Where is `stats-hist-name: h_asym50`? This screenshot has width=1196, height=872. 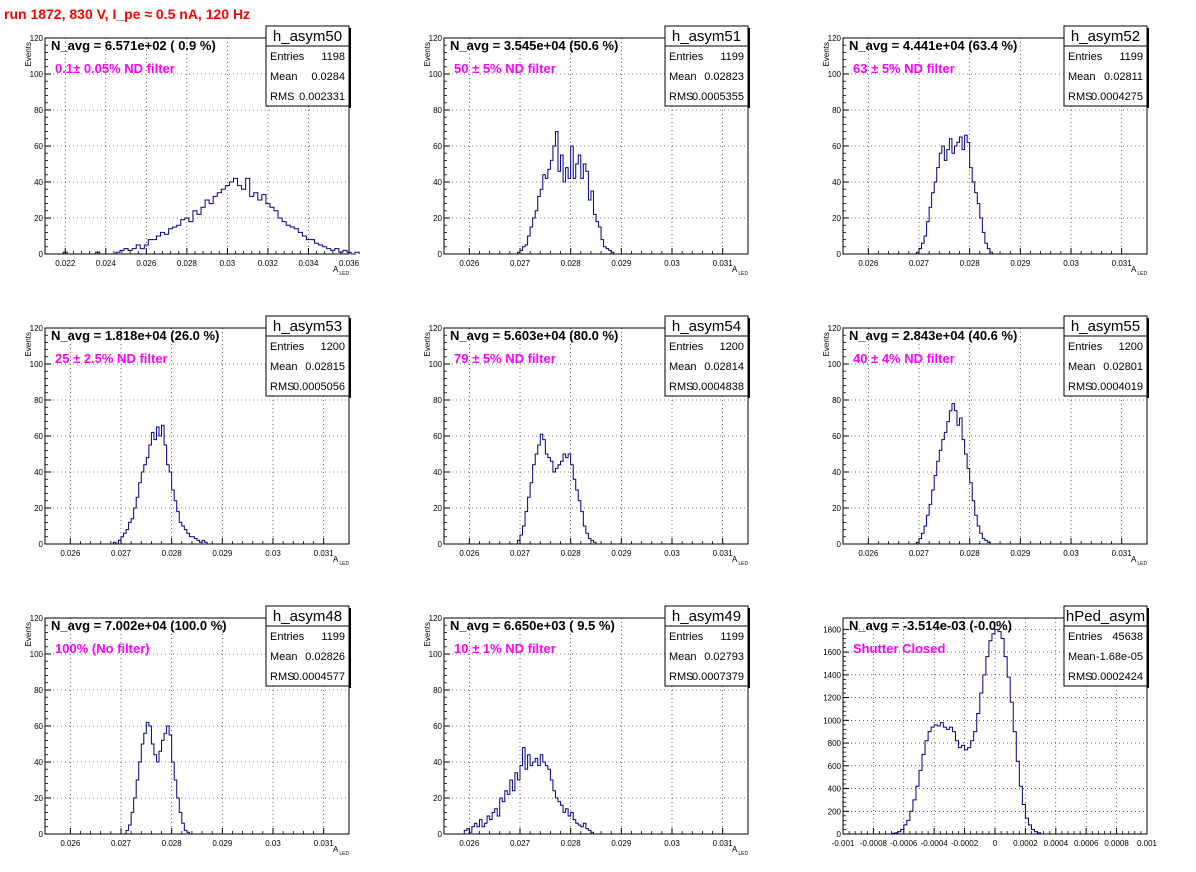
stats-hist-name: h_asym50 is located at coordinates (307, 36).